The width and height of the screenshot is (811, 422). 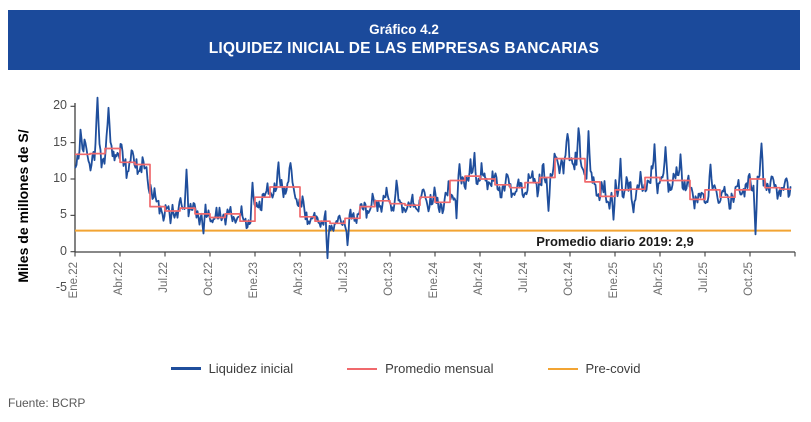 I want to click on x-tick-label: Ene.24, so click(x=434, y=280).